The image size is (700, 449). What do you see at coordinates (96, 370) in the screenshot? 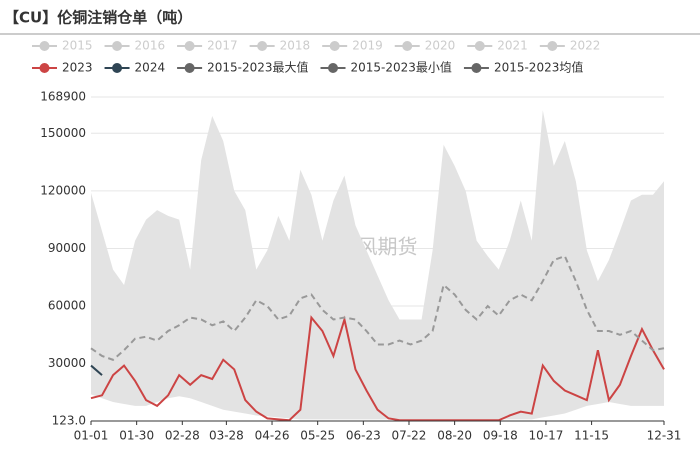
I see `series-line` at bounding box center [96, 370].